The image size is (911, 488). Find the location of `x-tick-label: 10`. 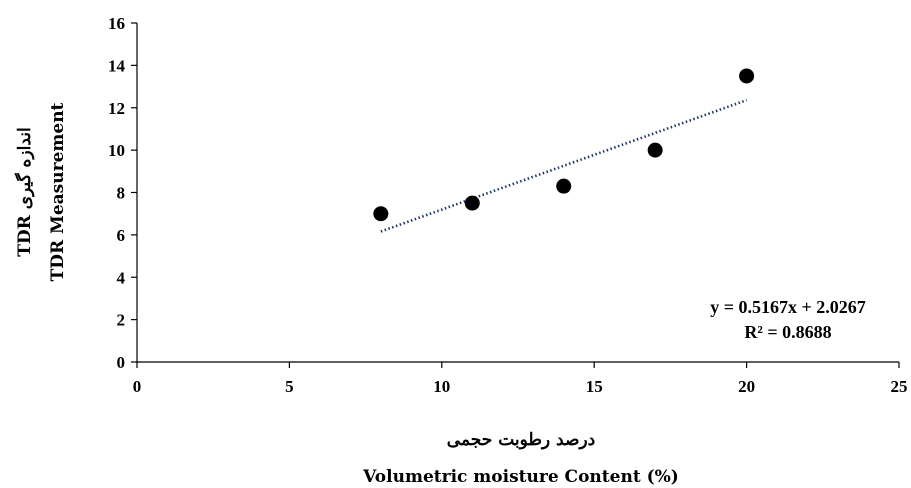

x-tick-label: 10 is located at coordinates (441, 386).